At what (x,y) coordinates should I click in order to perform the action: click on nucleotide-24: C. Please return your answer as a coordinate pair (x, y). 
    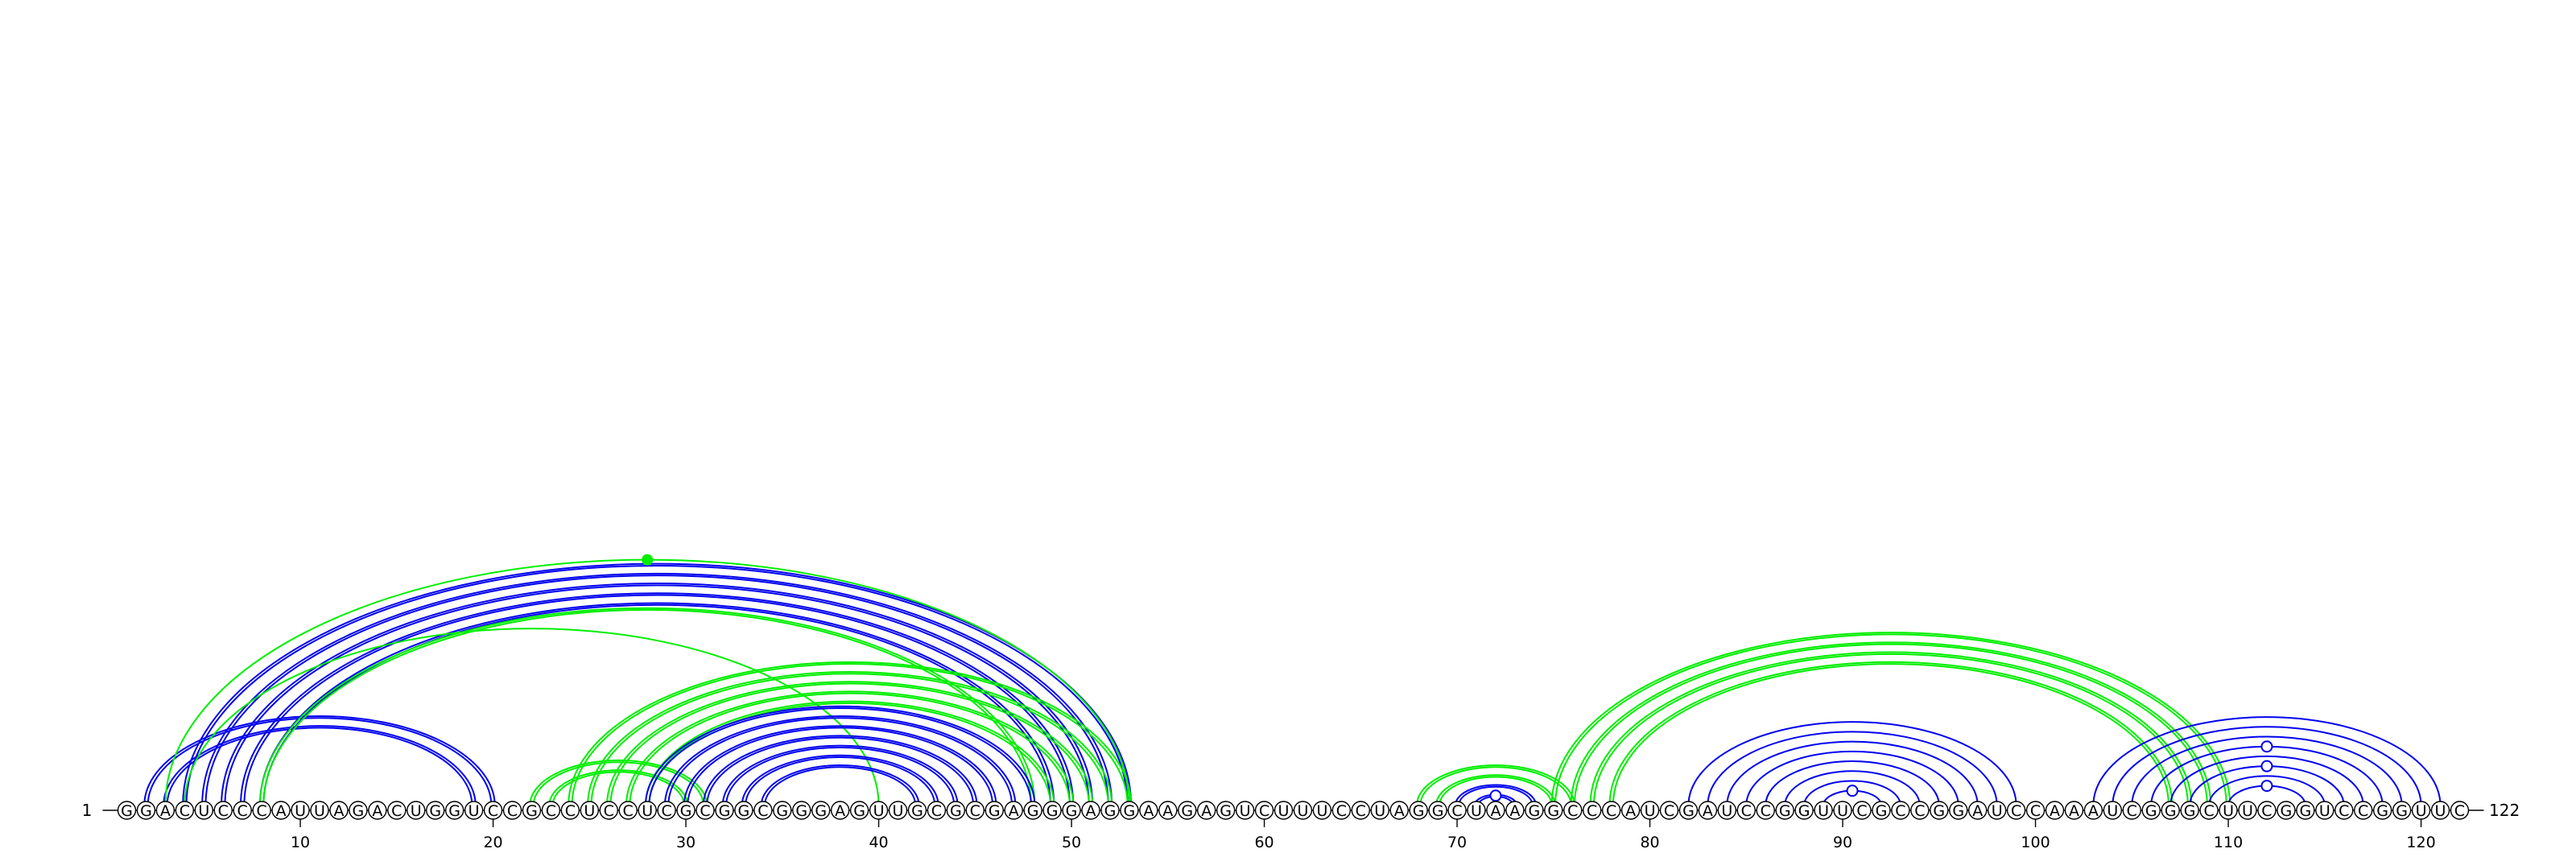
    Looking at the image, I should click on (570, 811).